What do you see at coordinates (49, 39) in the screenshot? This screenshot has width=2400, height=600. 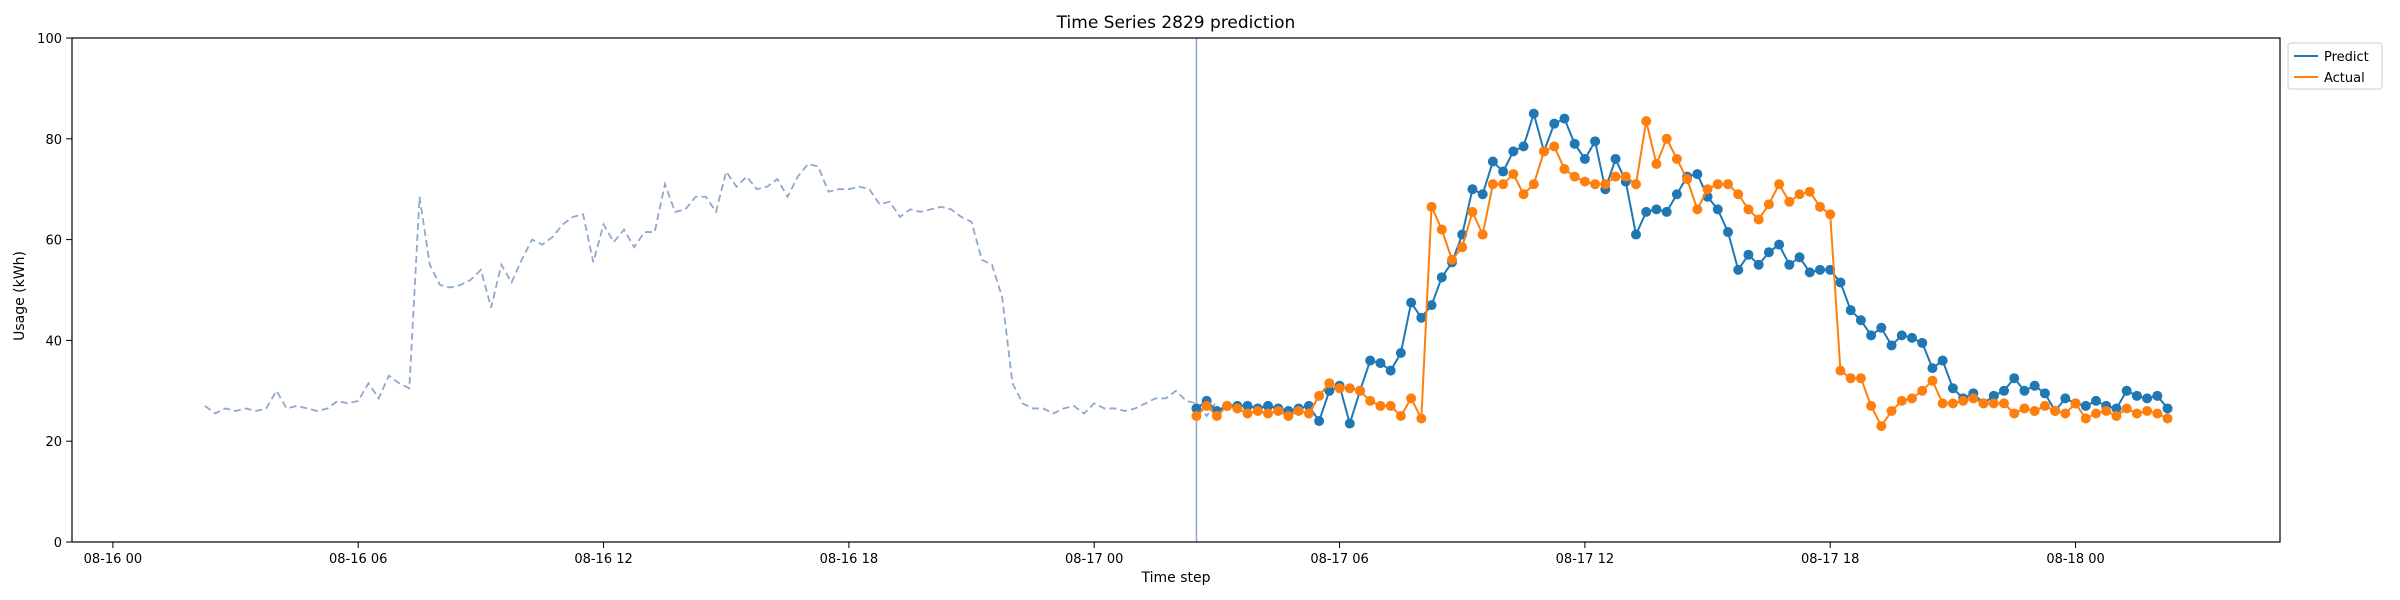 I see `y-tick-label: 100` at bounding box center [49, 39].